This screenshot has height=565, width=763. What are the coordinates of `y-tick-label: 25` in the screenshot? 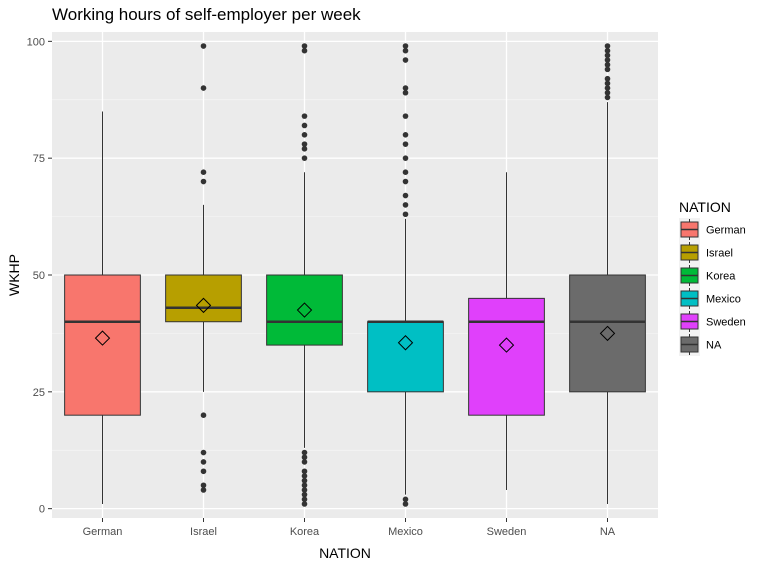 It's located at (39, 393).